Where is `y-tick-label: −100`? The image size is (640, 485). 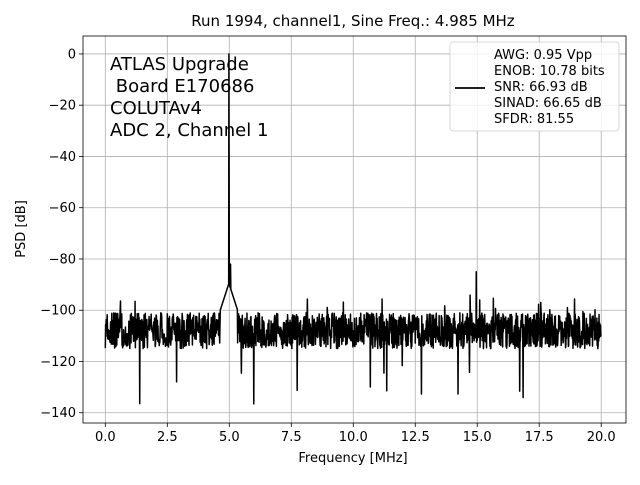
y-tick-label: −100 is located at coordinates (58, 311).